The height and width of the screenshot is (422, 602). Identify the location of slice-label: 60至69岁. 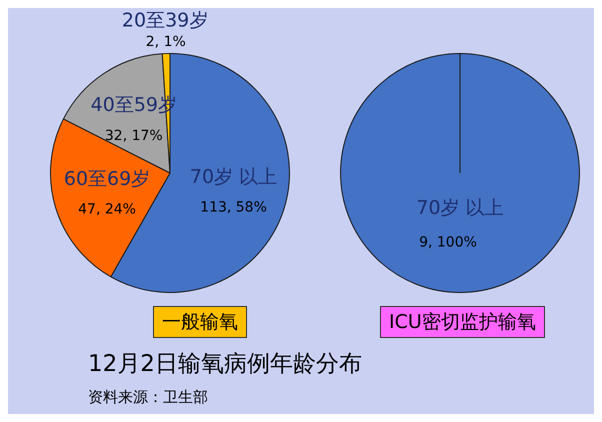
(107, 179).